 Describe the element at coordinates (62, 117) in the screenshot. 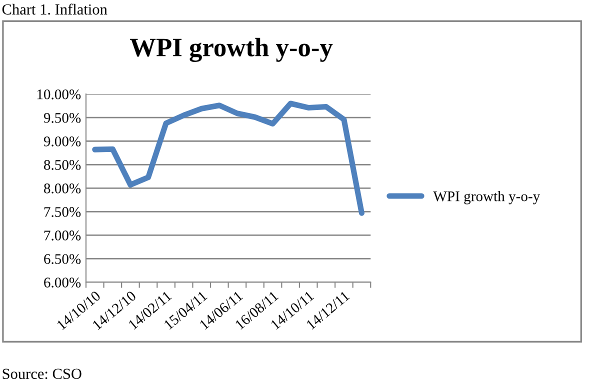

I see `y-tick-label: 9.50%` at that location.